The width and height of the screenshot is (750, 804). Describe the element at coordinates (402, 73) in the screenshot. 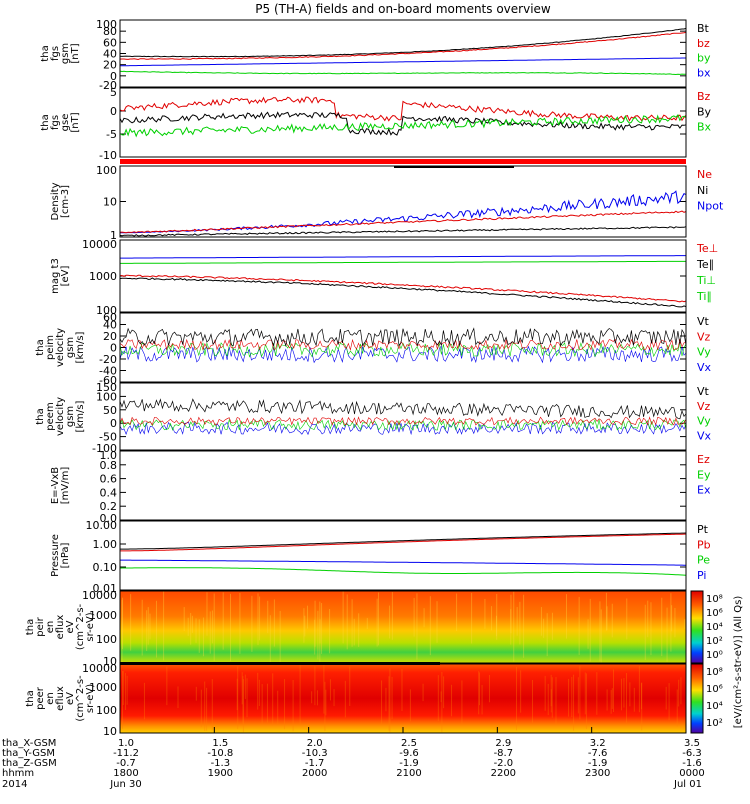

I see `series-by` at that location.